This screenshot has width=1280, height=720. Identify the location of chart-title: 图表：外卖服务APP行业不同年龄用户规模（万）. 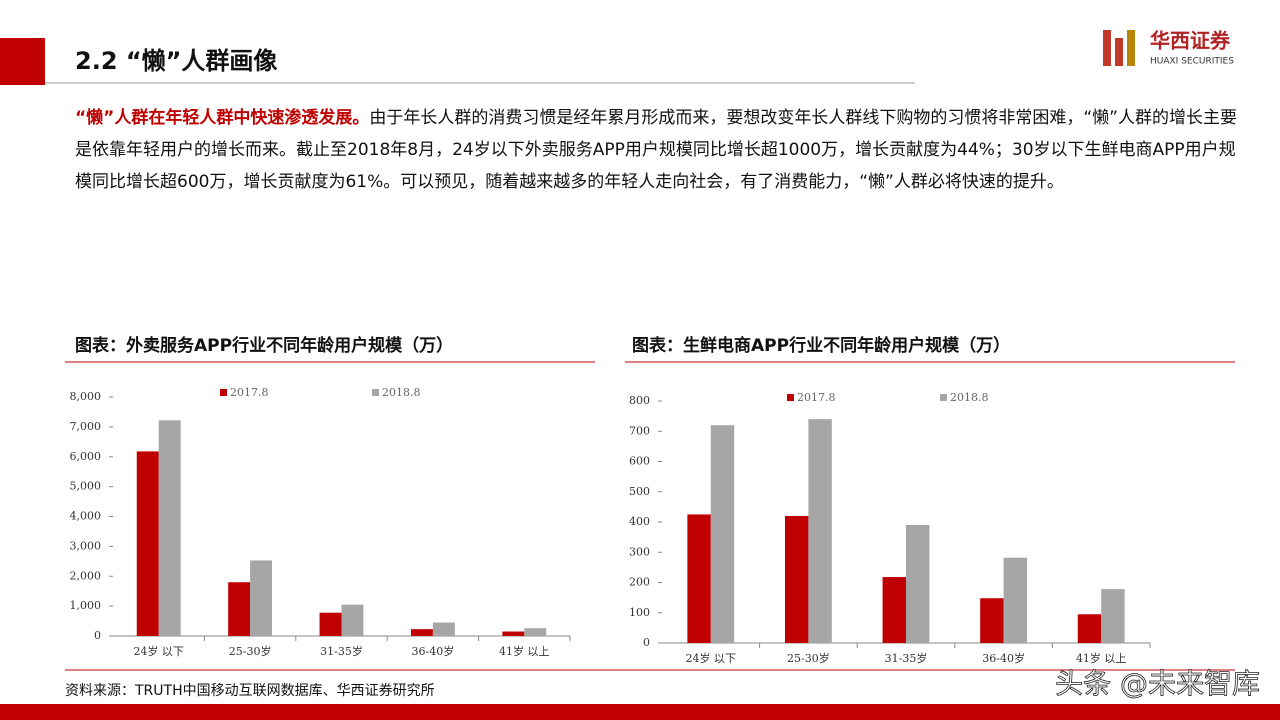
(264, 345).